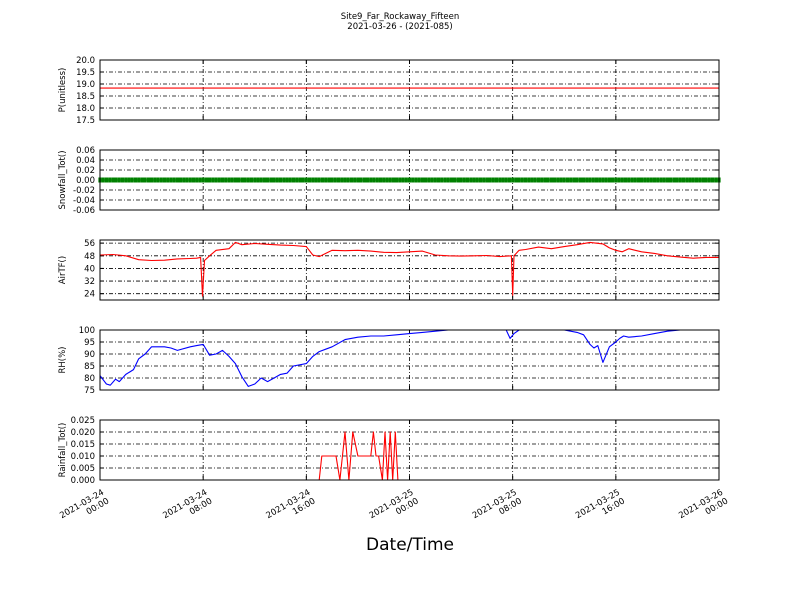 The height and width of the screenshot is (600, 800). What do you see at coordinates (63, 359) in the screenshot?
I see `y-axis-label: RH(%)` at bounding box center [63, 359].